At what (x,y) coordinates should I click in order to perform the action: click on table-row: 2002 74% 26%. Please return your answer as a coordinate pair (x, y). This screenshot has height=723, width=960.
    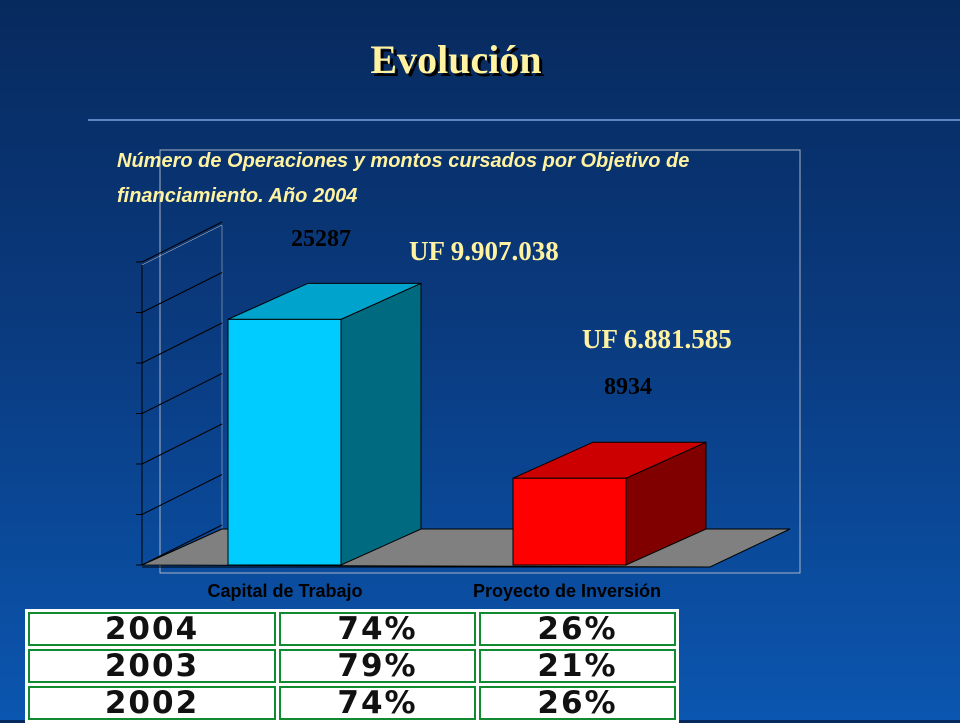
    Looking at the image, I should click on (352, 703).